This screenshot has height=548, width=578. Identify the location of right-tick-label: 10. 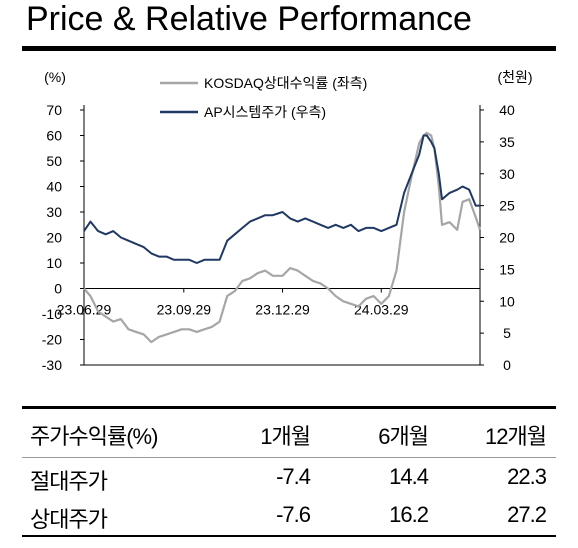
(507, 301).